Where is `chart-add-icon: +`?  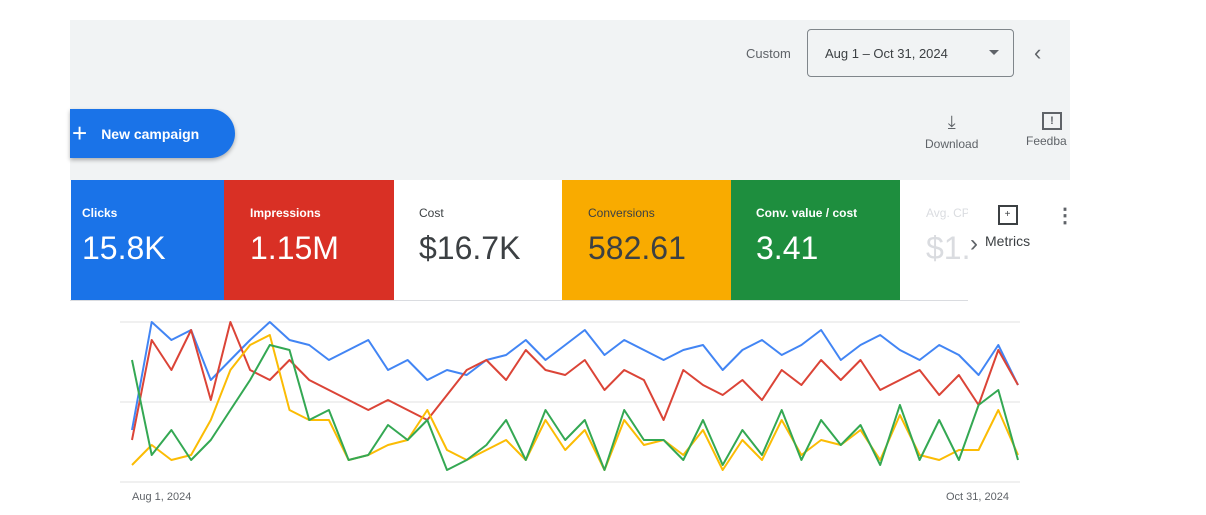 chart-add-icon: + is located at coordinates (1007, 215).